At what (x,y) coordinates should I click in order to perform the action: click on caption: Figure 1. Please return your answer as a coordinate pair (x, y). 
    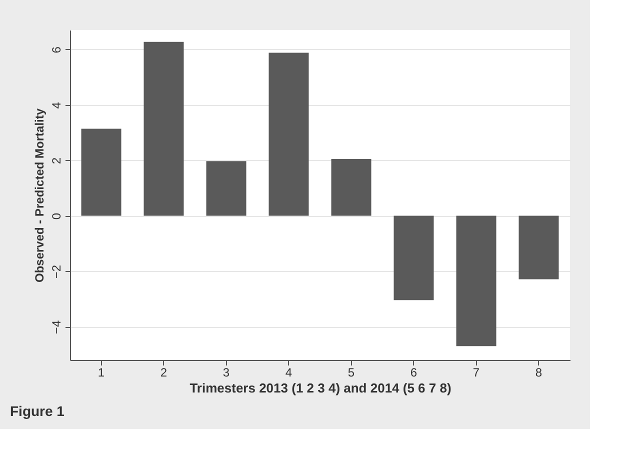
    Looking at the image, I should click on (37, 411).